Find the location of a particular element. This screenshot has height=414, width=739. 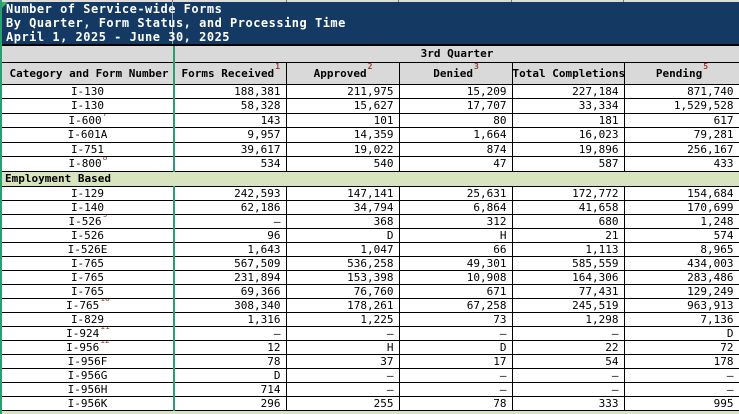

cell-value: 58,328 is located at coordinates (229, 106).